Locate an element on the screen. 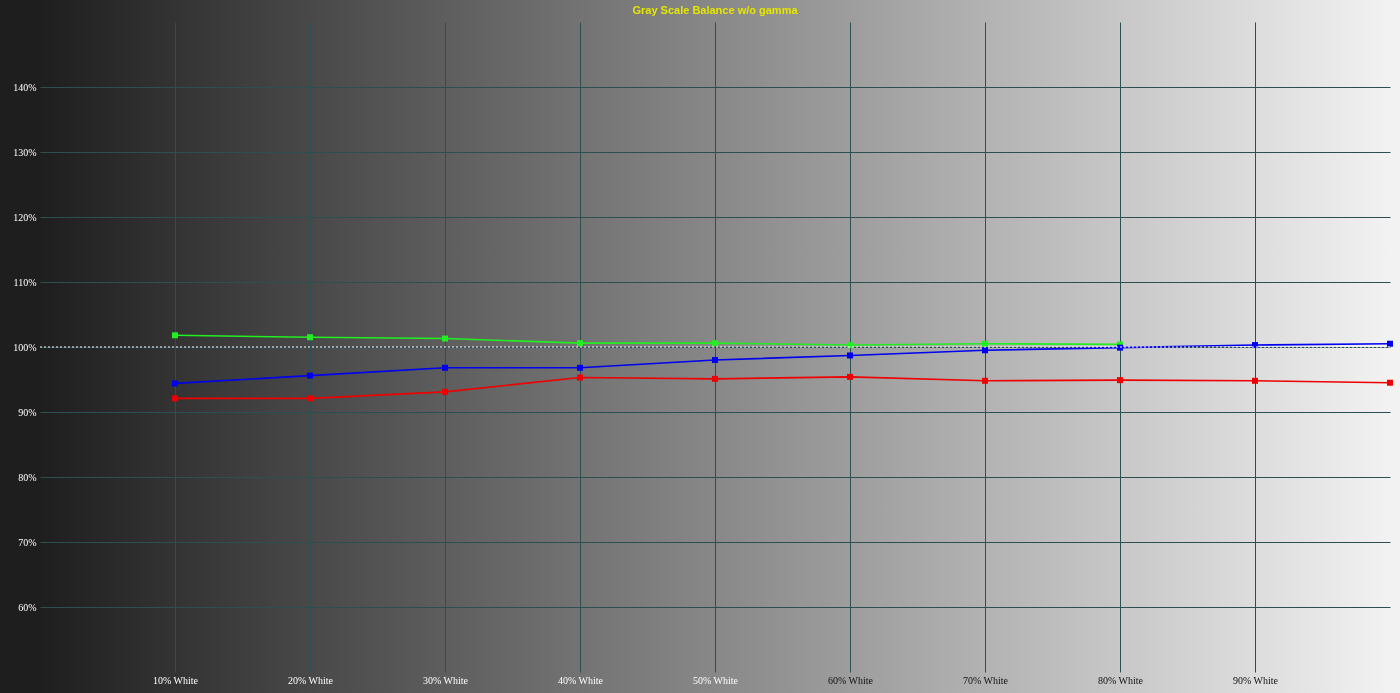 Image resolution: width=1400 pixels, height=693 pixels. x-tick-label: 30% White is located at coordinates (445, 680).